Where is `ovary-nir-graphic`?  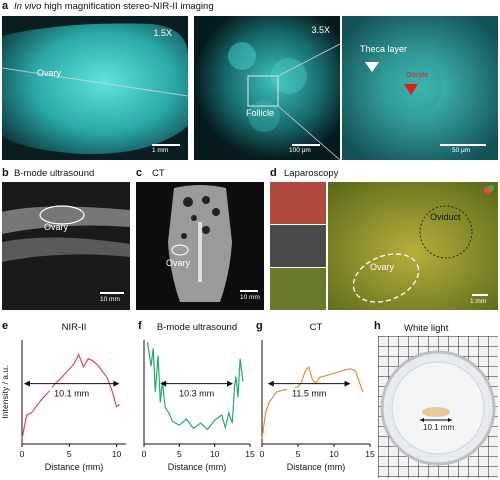 ovary-nir-graphic is located at coordinates (95, 89).